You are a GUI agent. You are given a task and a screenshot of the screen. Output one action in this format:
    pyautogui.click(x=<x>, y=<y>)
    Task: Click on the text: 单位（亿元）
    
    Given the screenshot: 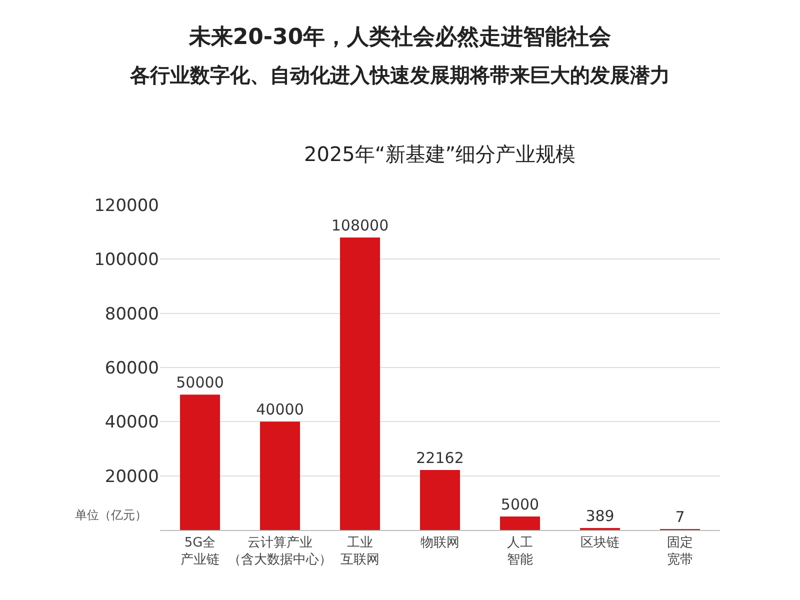 What is the action you would take?
    pyautogui.click(x=111, y=515)
    